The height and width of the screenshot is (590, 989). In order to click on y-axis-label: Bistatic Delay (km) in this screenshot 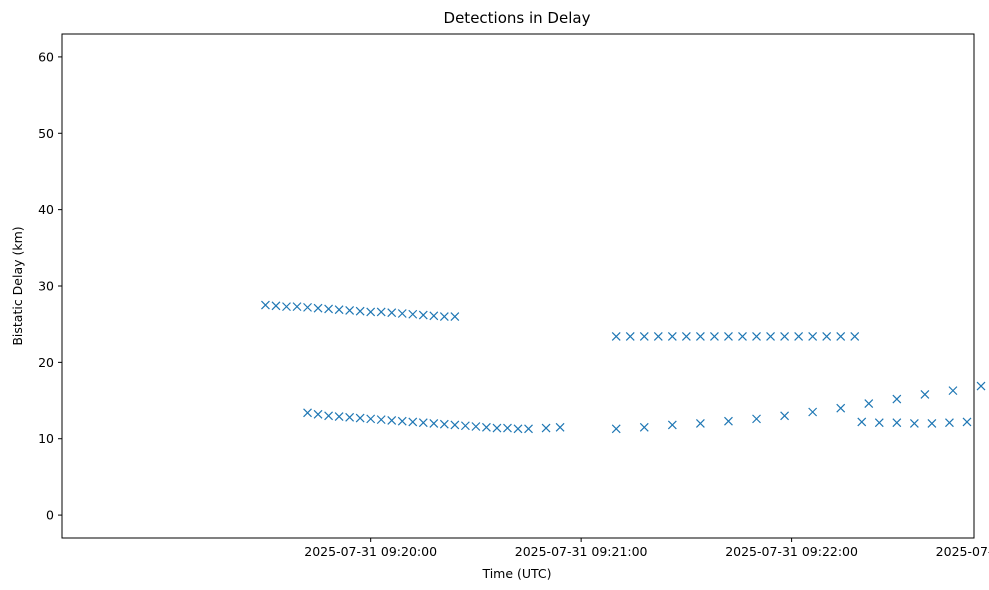, I will do `click(17, 285)`.